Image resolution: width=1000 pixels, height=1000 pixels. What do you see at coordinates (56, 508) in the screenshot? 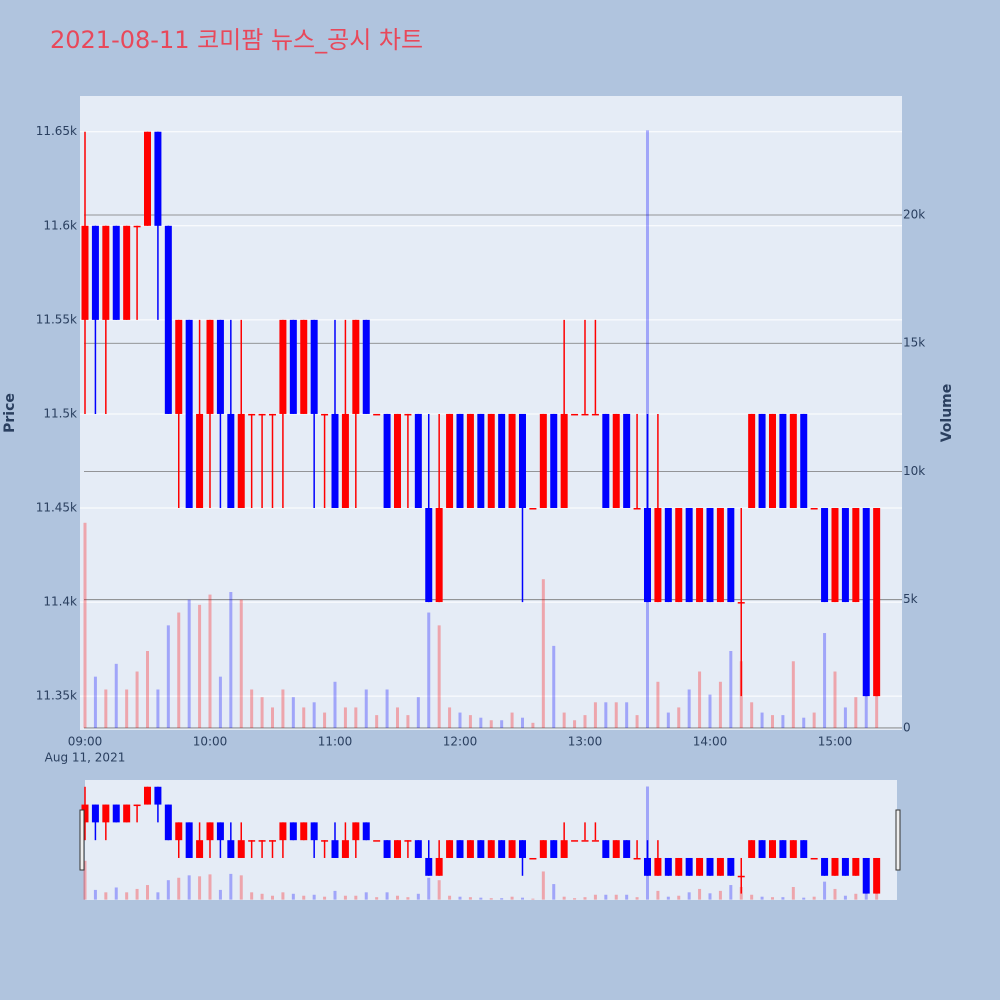
I see `y-tick-label: 11.45k` at bounding box center [56, 508].